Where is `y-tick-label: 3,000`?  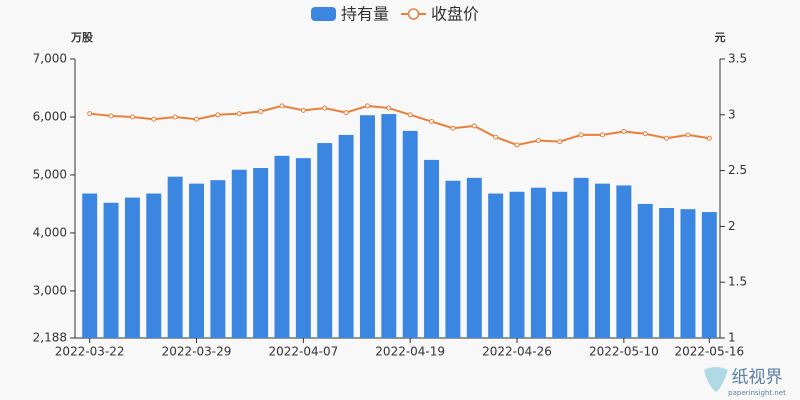
y-tick-label: 3,000 is located at coordinates (50, 290).